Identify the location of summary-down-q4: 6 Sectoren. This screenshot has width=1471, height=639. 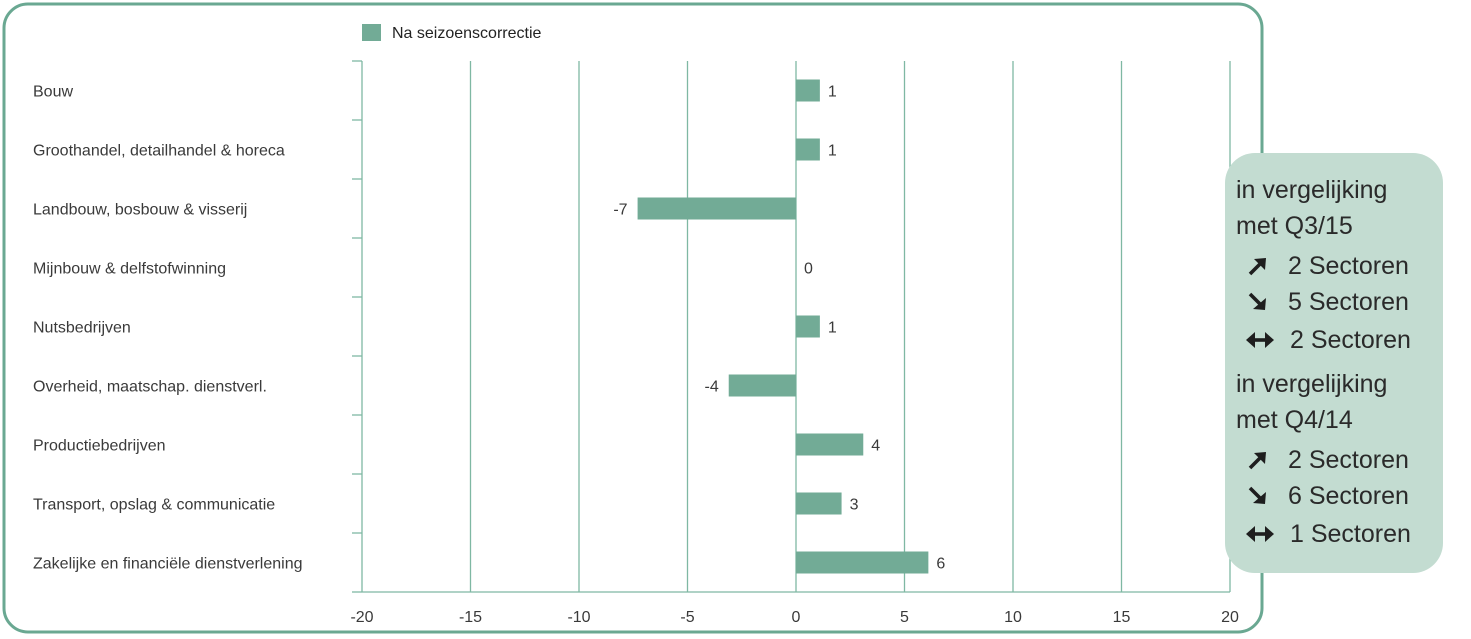
(1348, 496).